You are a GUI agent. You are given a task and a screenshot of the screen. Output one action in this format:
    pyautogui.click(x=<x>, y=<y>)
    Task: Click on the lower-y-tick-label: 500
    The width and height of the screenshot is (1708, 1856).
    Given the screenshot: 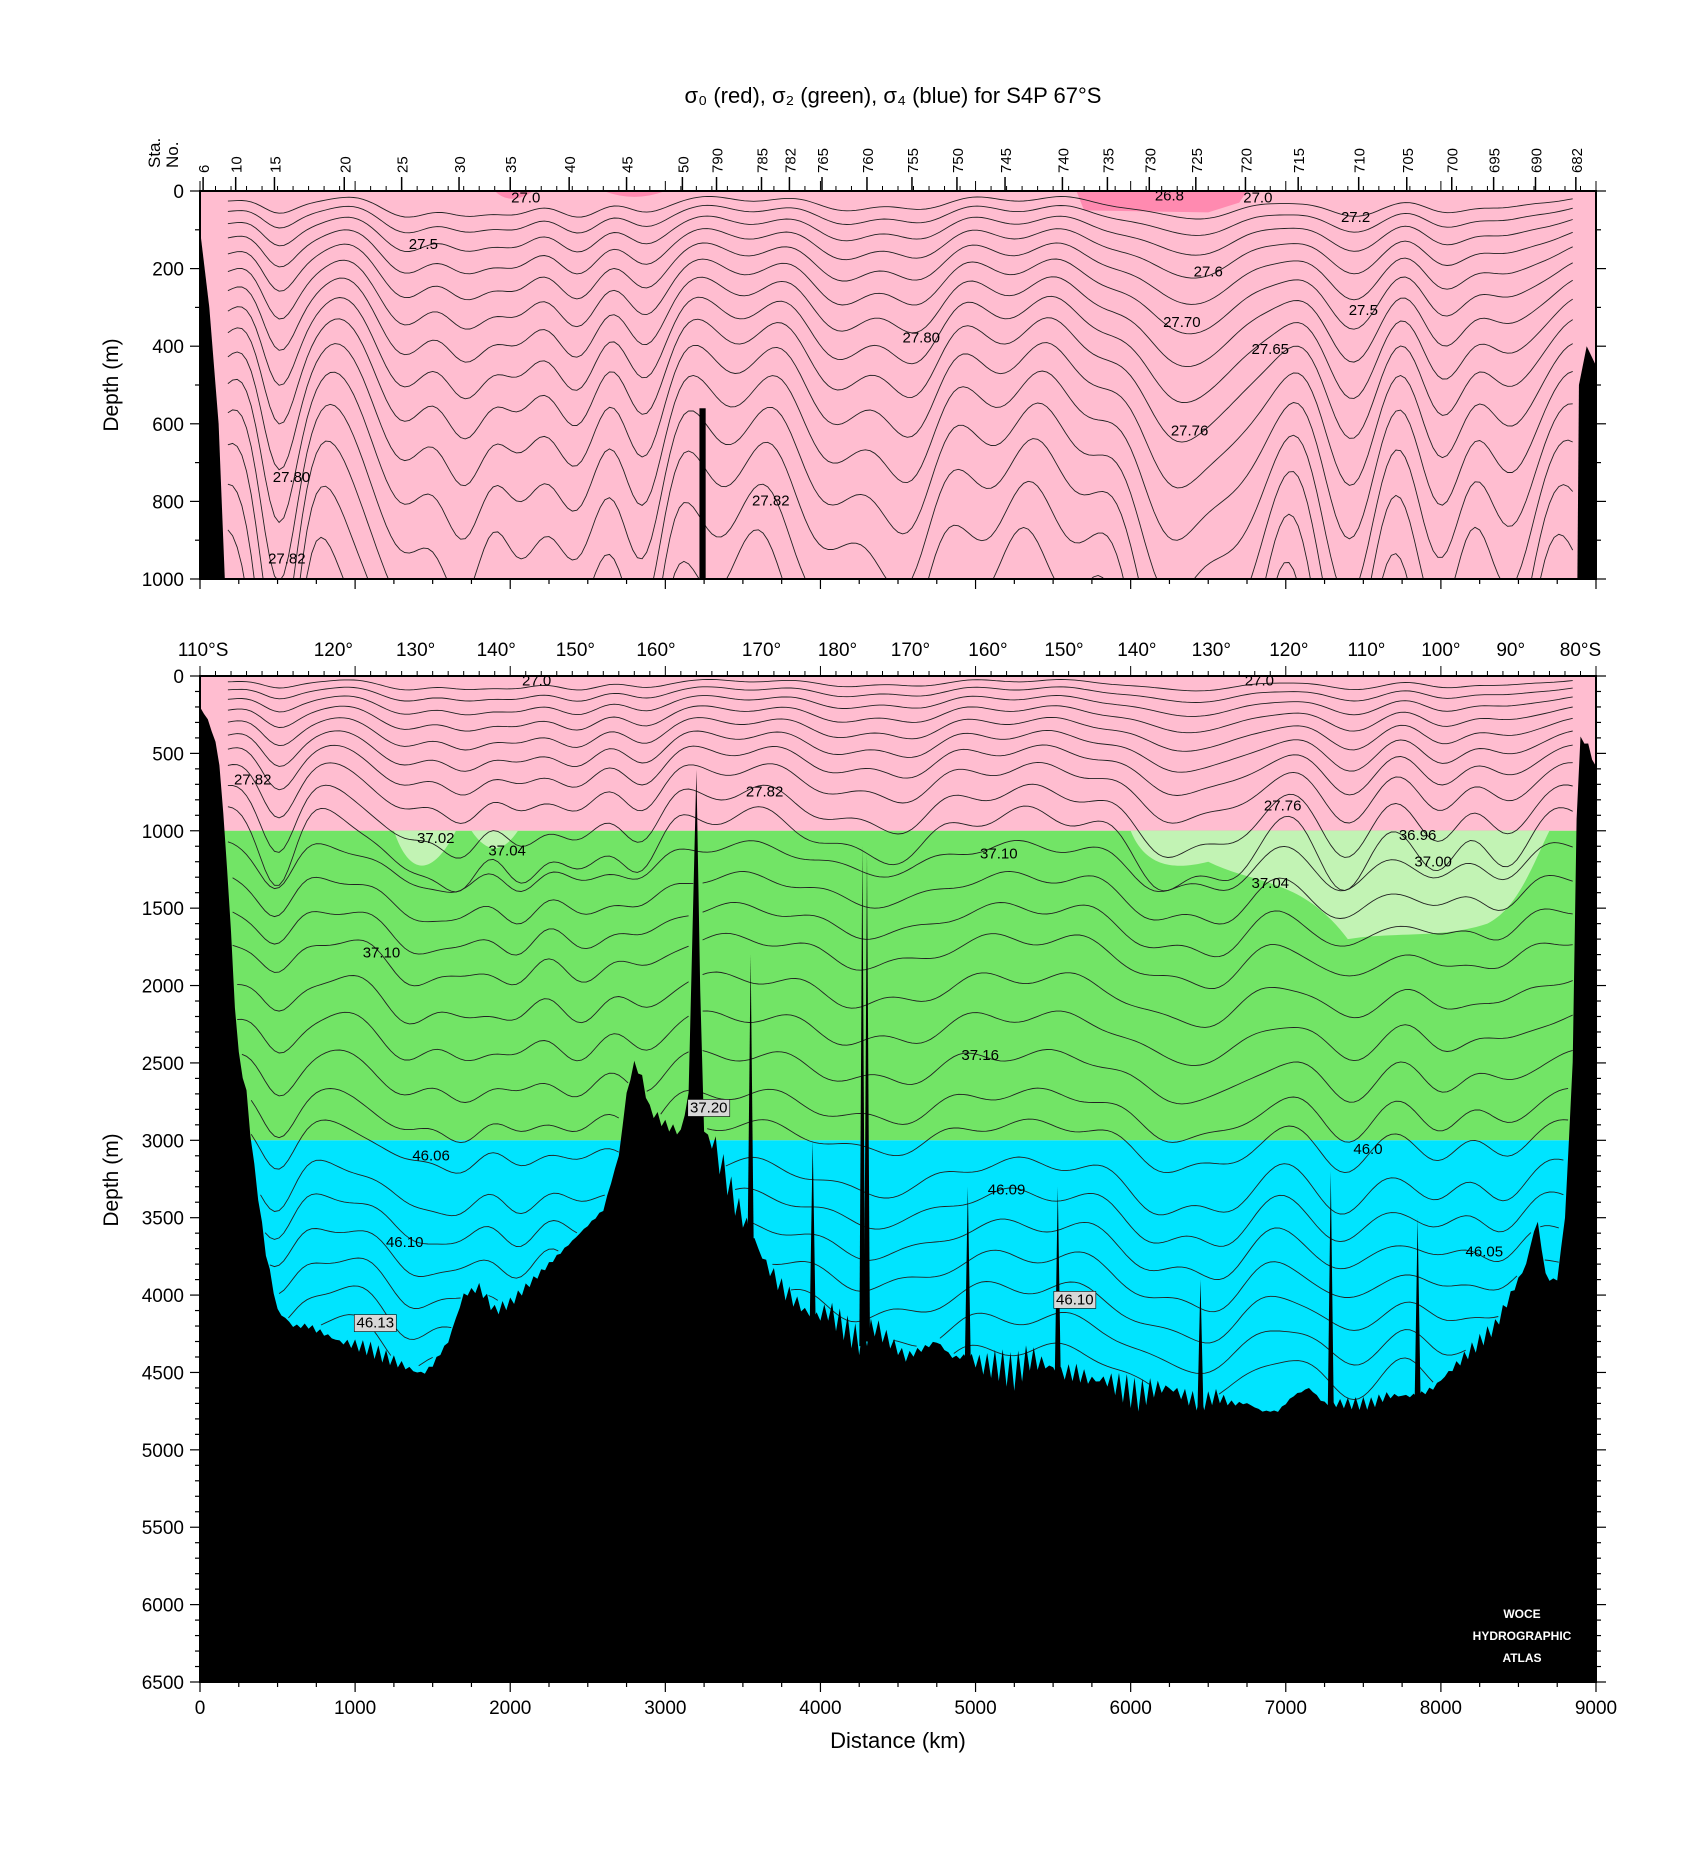 What is the action you would take?
    pyautogui.click(x=168, y=754)
    